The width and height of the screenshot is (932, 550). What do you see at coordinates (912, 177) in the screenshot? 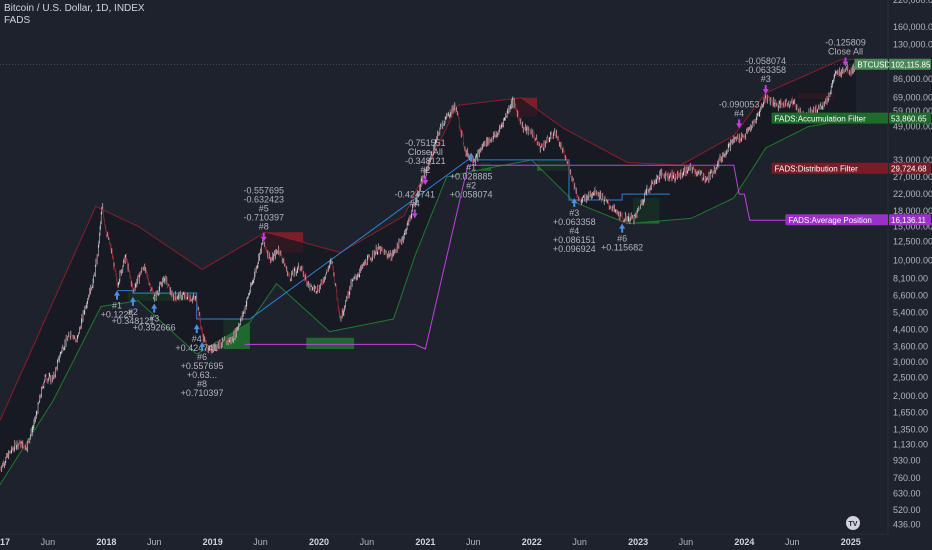
I see `price-axis-tick: 27,000.00` at bounding box center [912, 177].